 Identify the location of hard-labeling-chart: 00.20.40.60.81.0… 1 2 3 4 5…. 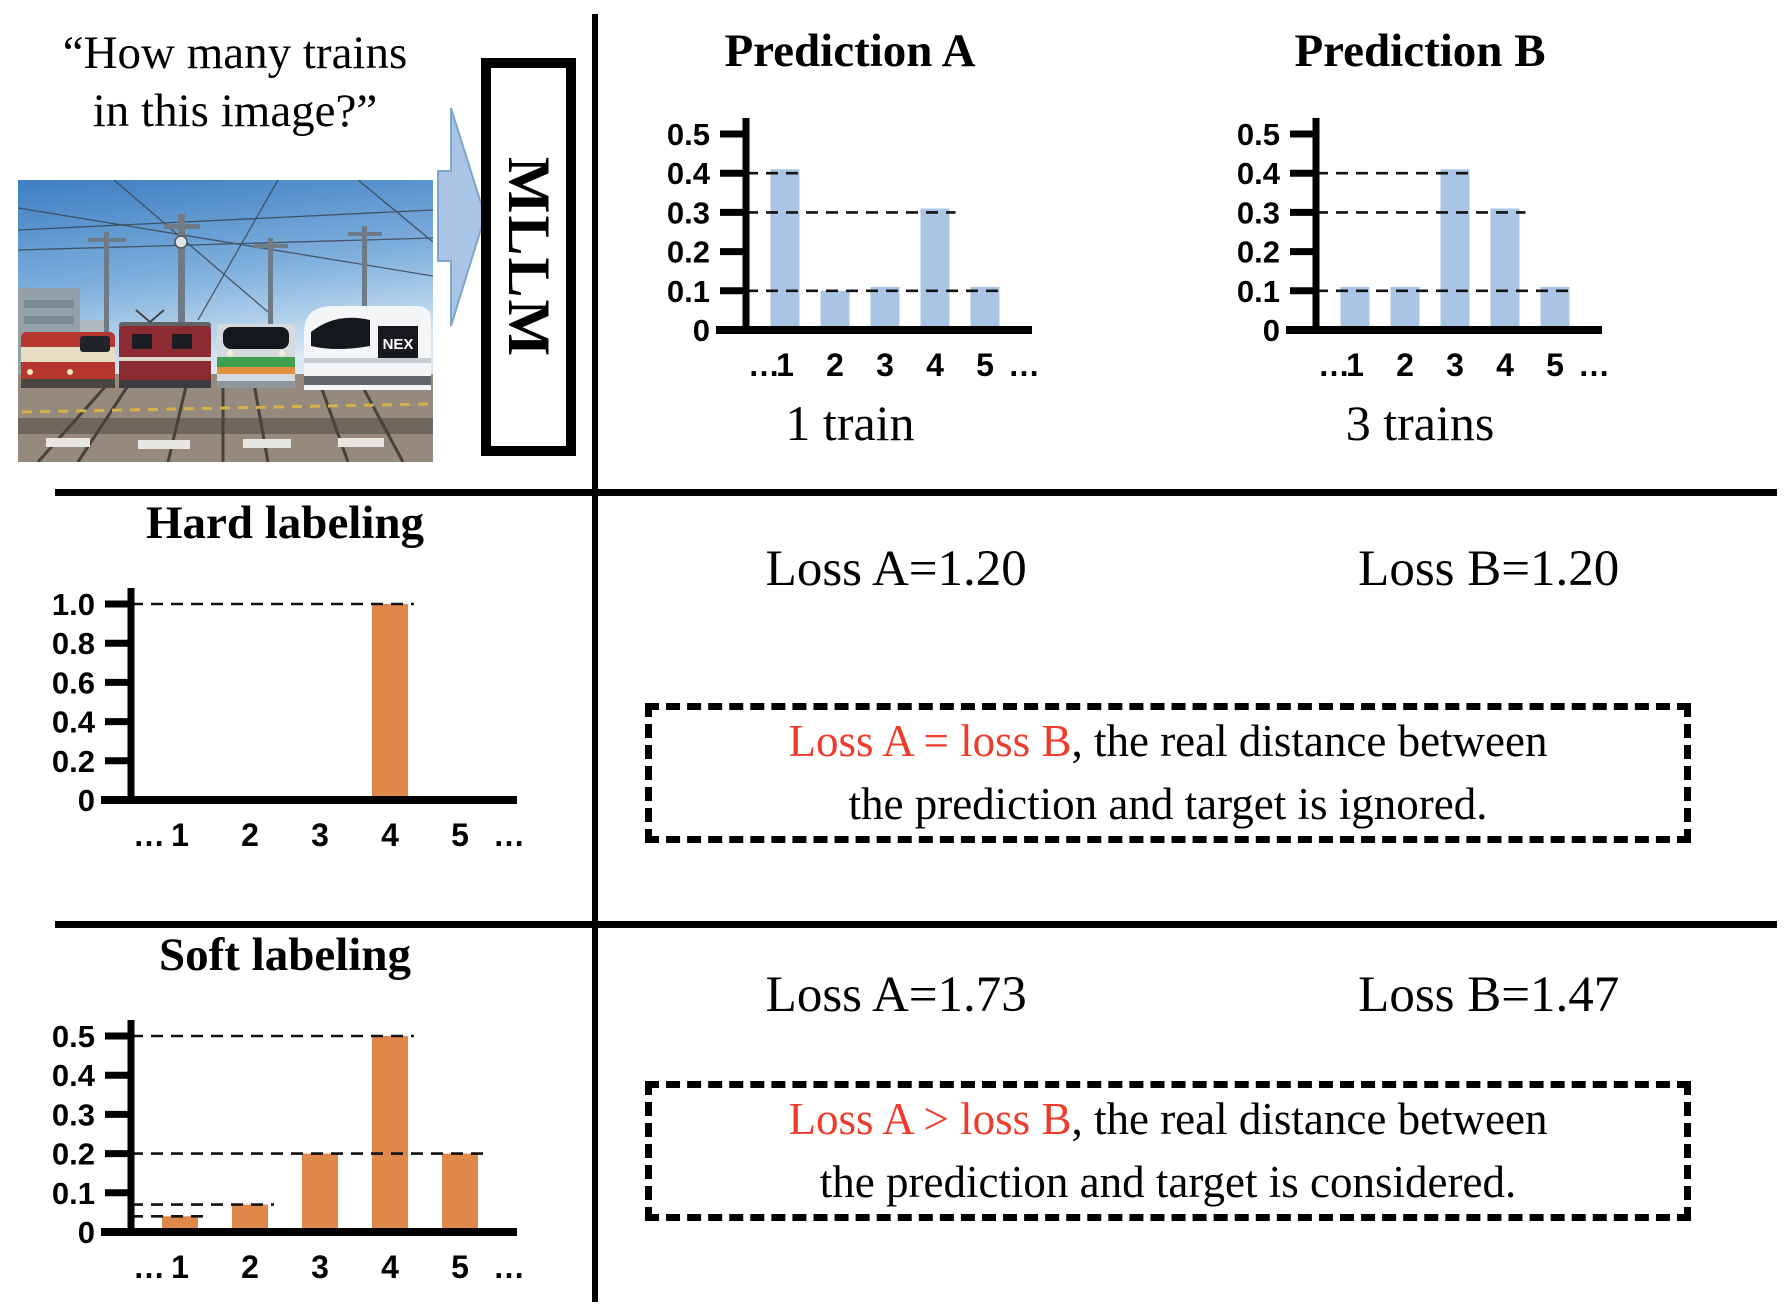
(288, 720).